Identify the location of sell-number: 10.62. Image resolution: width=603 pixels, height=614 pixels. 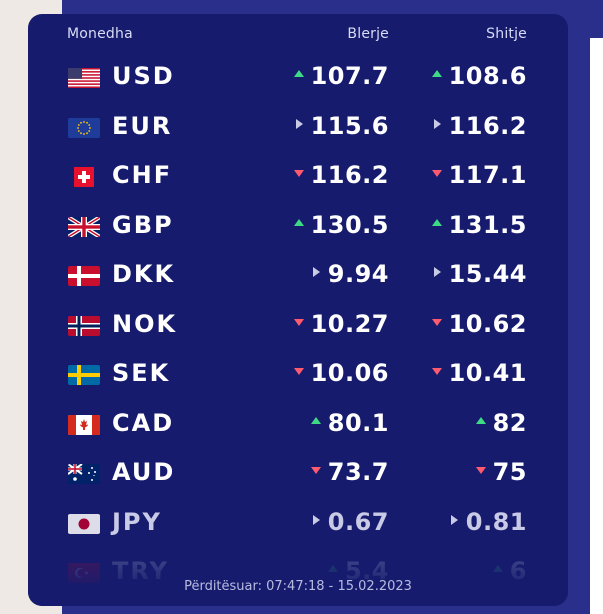
(487, 323).